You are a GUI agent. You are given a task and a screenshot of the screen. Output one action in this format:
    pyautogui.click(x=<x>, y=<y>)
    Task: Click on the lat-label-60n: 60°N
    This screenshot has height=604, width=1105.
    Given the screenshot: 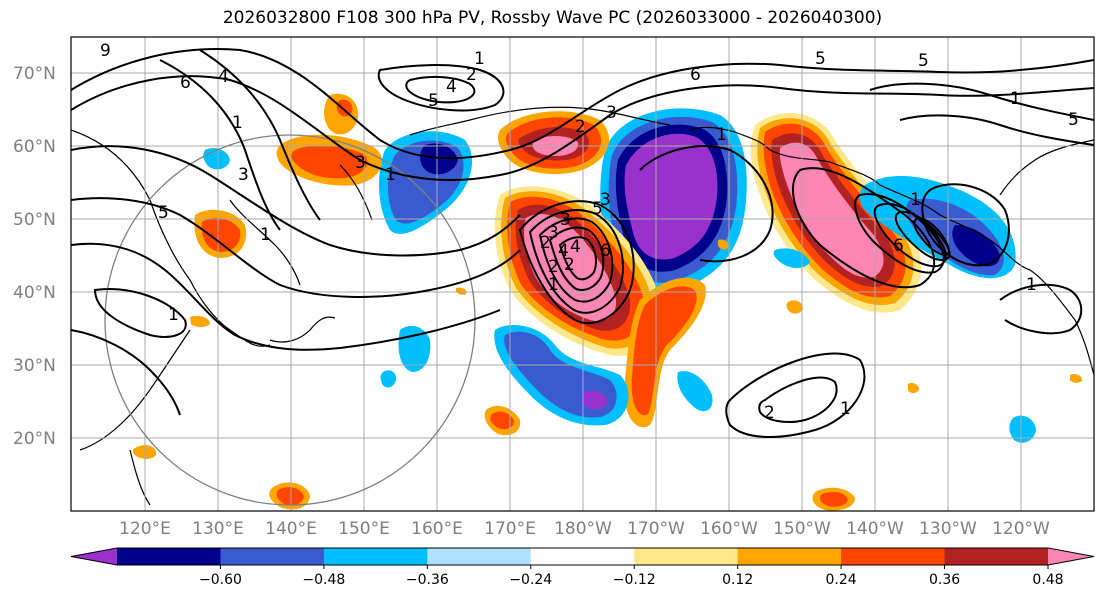 What is the action you would take?
    pyautogui.click(x=34, y=147)
    